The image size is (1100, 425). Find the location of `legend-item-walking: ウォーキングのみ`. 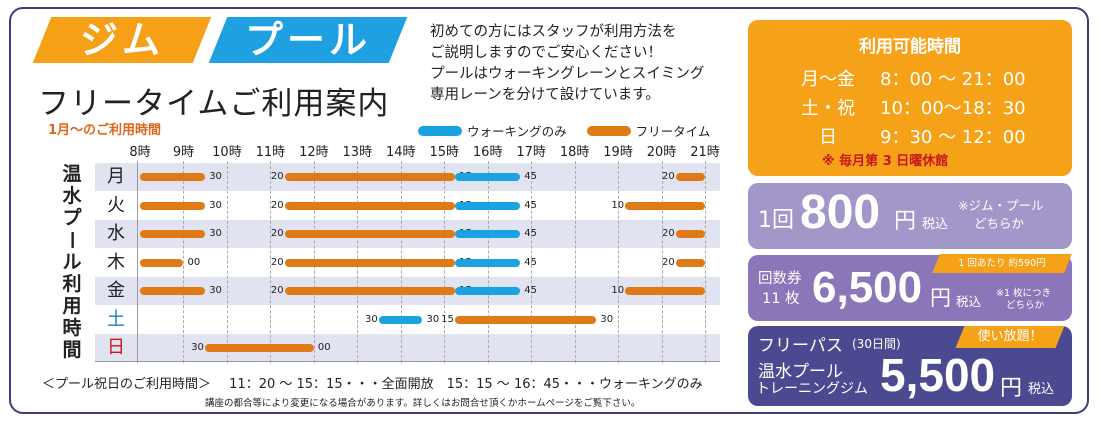

legend-item-walking: ウォーキングのみ is located at coordinates (492, 130).